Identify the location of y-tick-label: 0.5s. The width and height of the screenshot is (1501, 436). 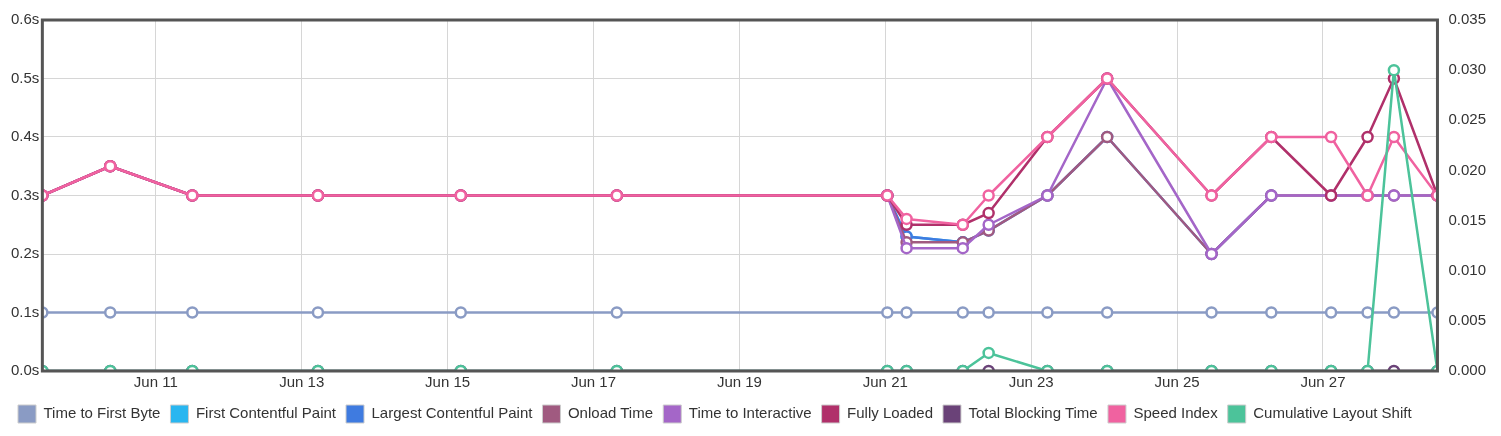
(25, 77).